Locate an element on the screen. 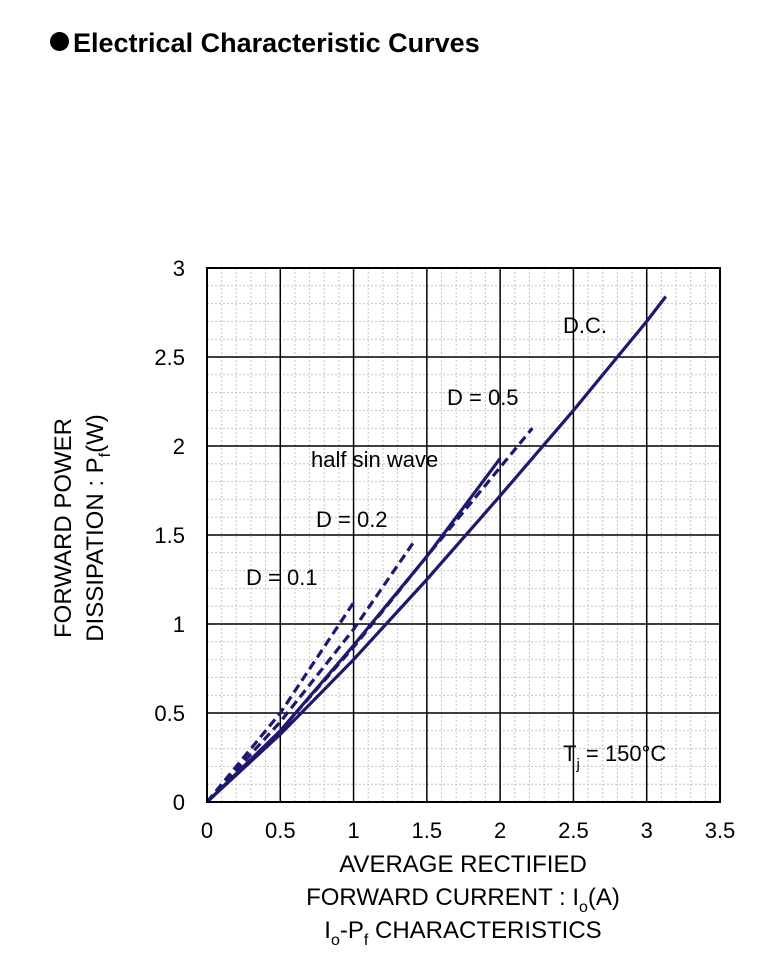 The image size is (775, 956). ylabel2-sub: f is located at coordinates (105, 454).